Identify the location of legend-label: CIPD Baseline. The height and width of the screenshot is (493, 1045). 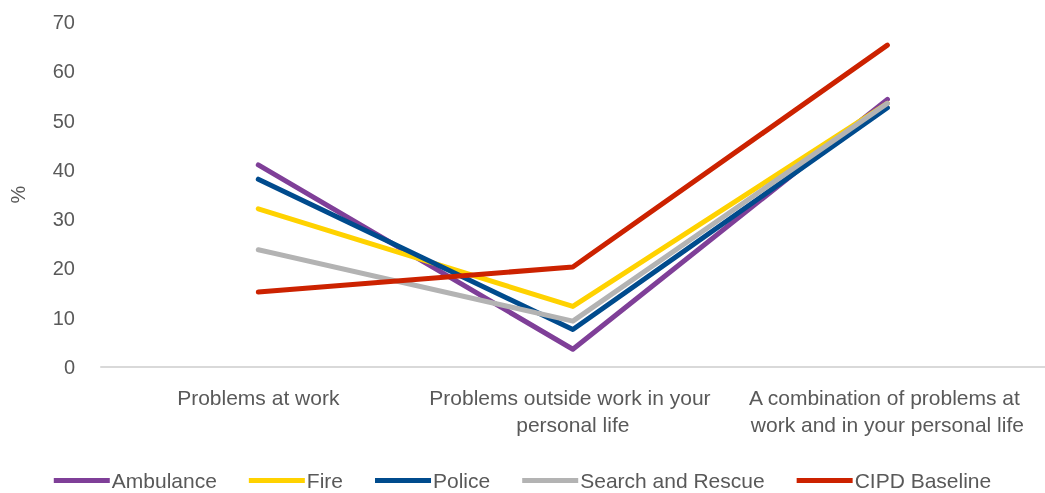
(923, 480).